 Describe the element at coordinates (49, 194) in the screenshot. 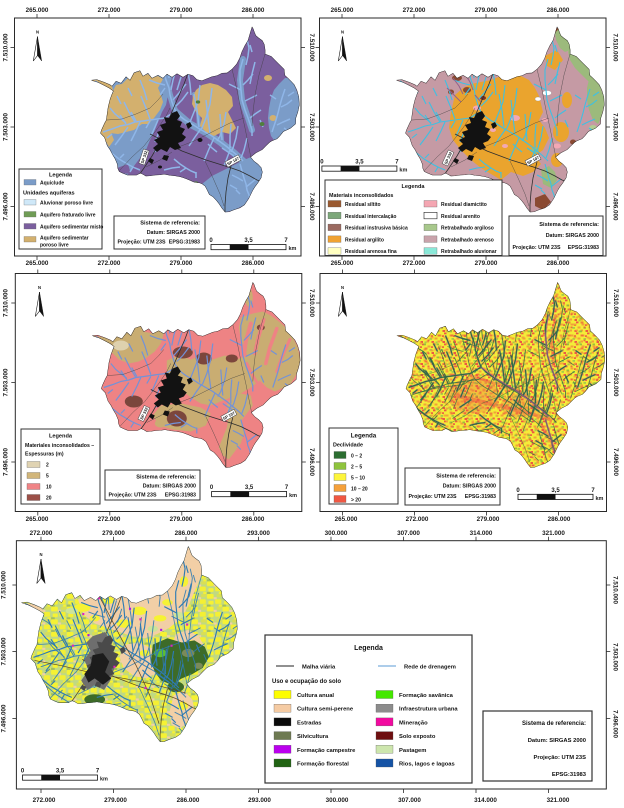

I see `svg-text: Unidades aquíferas` at that location.